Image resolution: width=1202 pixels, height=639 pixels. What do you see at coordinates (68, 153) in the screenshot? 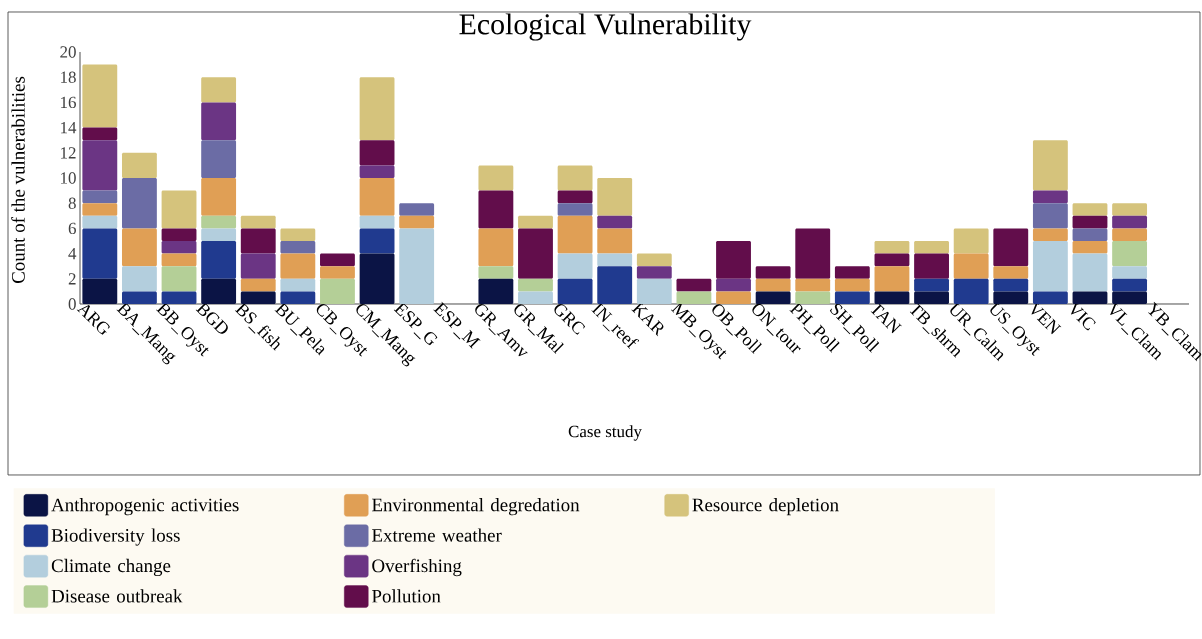
I see `y-tick-label: 12` at bounding box center [68, 153].